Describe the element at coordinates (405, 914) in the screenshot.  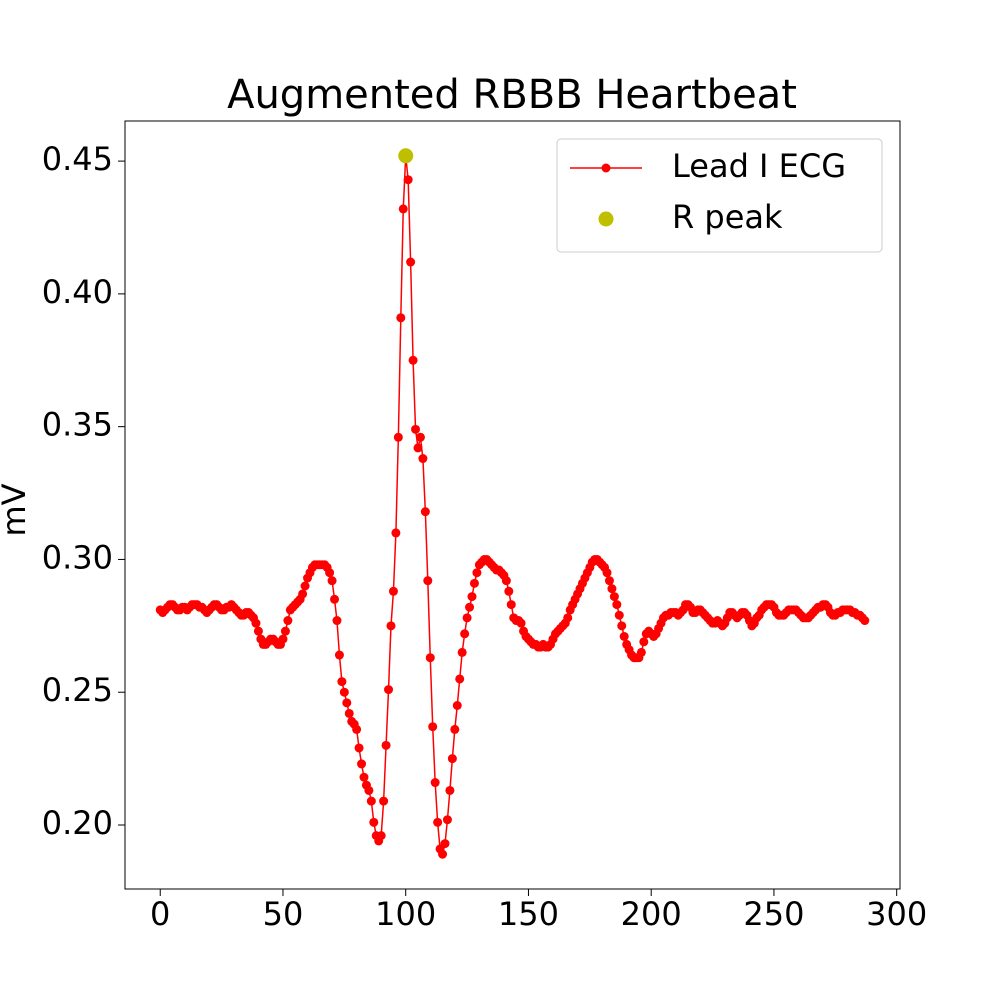
I see `x-tick-label: 100` at that location.